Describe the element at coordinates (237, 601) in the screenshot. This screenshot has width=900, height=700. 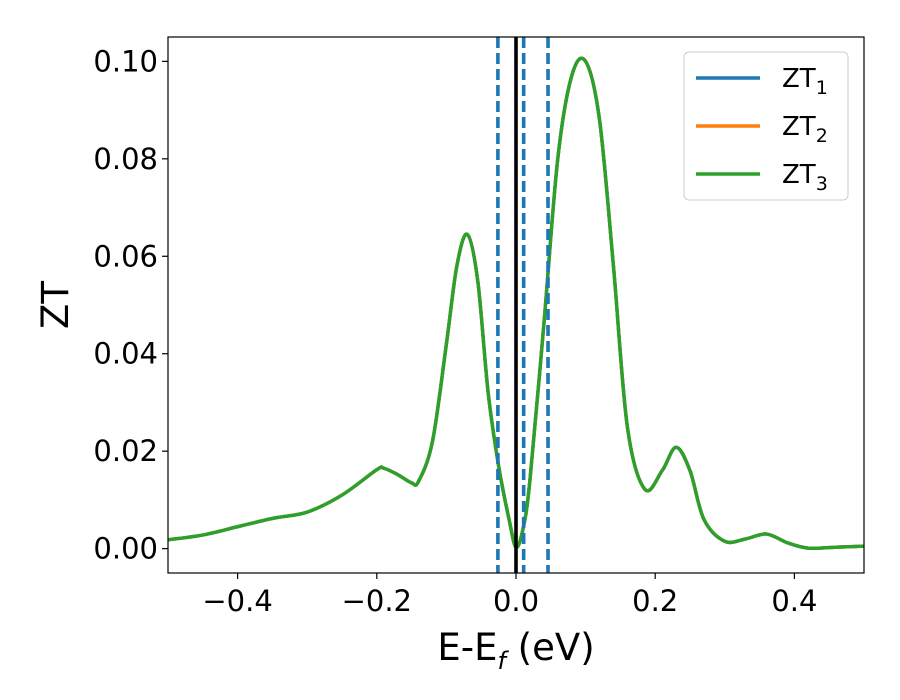
I see `x-tick-label: −0.4` at that location.